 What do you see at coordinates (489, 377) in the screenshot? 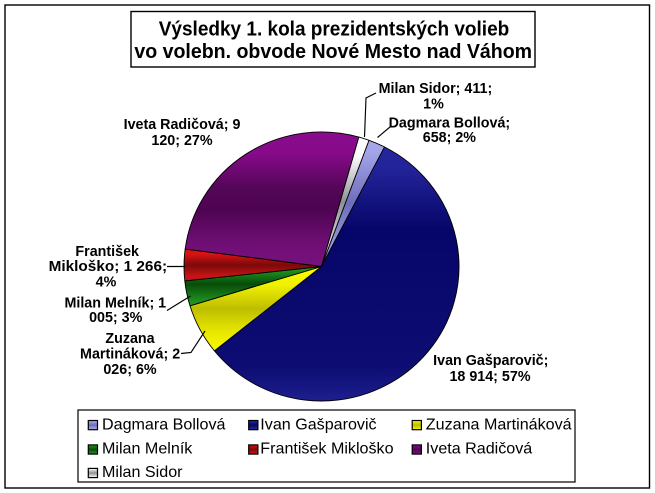
I see `svg-text: 18 914; 57%` at bounding box center [489, 377].